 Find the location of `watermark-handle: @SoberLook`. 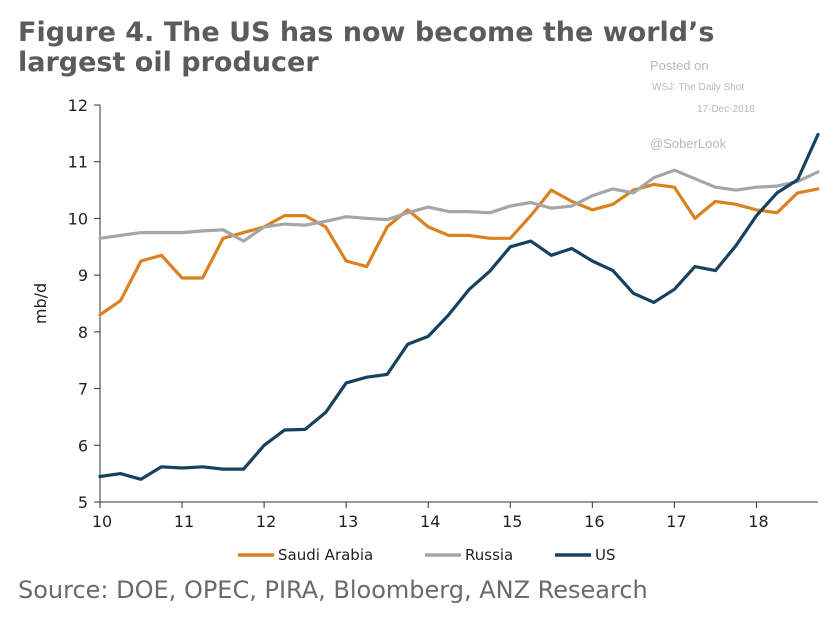

watermark-handle: @SoberLook is located at coordinates (688, 143).